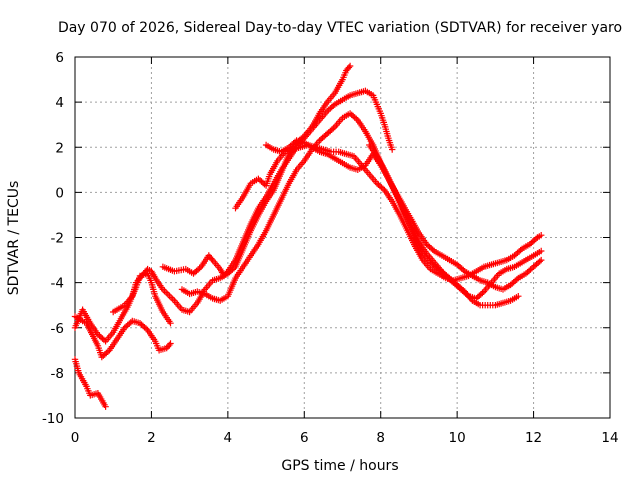  Describe the element at coordinates (533, 438) in the screenshot. I see `x-tick-label: 12` at that location.